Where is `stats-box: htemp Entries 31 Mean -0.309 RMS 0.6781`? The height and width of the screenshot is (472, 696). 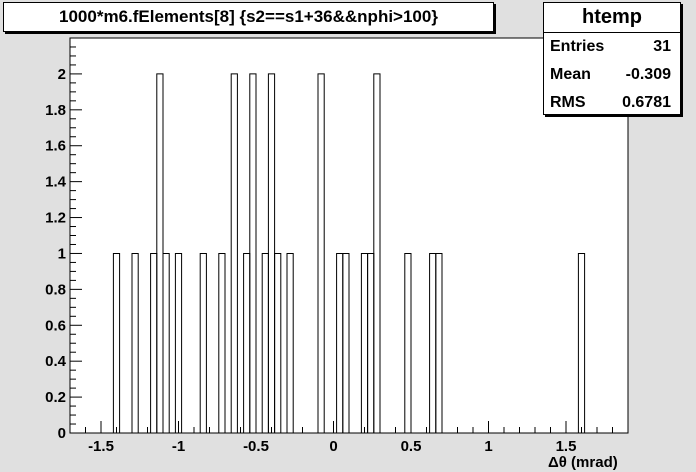 stats-box: htemp Entries 31 Mean -0.309 RMS 0.6781 is located at coordinates (612, 58).